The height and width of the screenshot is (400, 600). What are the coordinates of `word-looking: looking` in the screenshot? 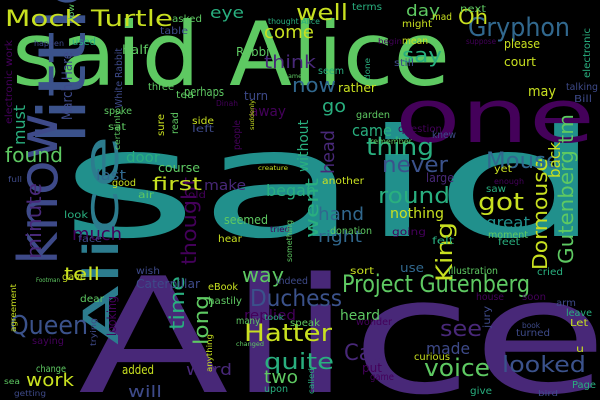 It's located at (112, 316).